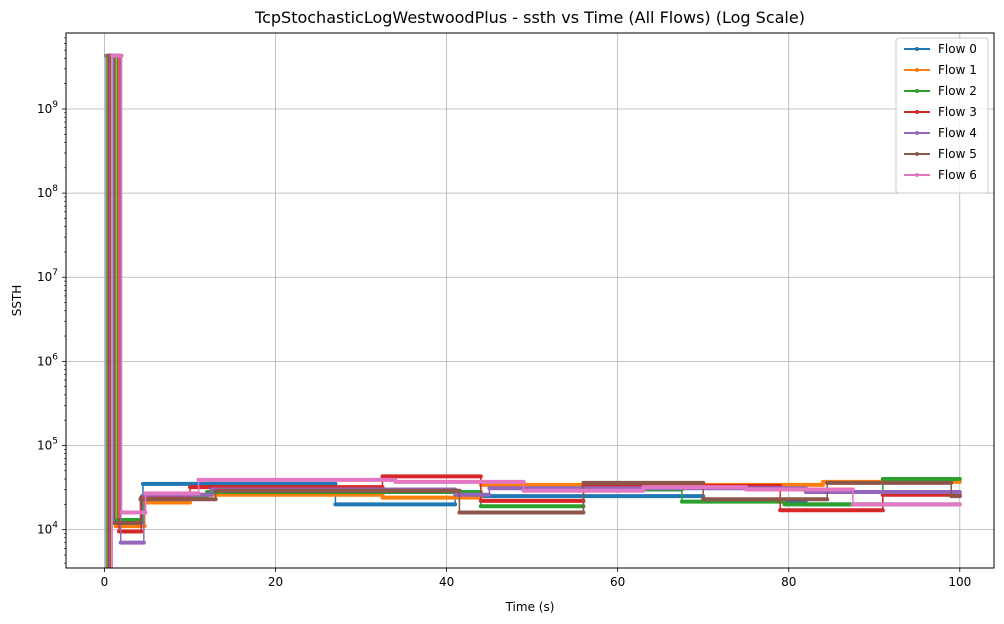  Describe the element at coordinates (275, 582) in the screenshot. I see `x-tick-label: 20` at that location.